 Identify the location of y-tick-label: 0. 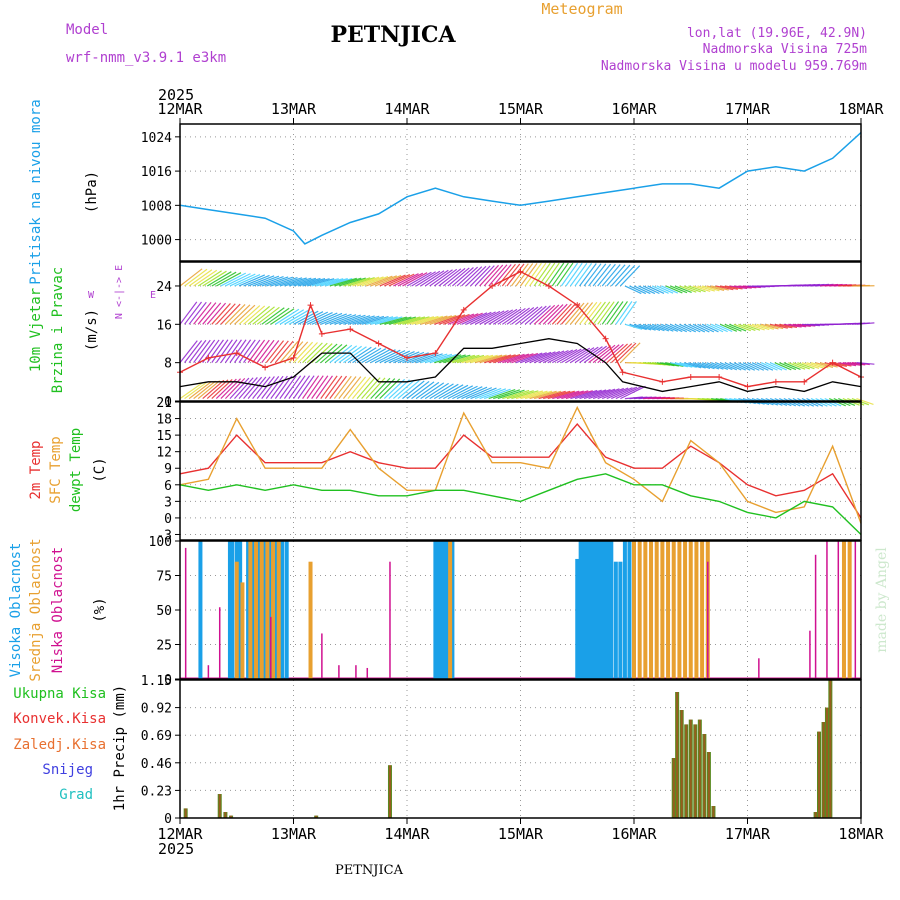
(168, 819).